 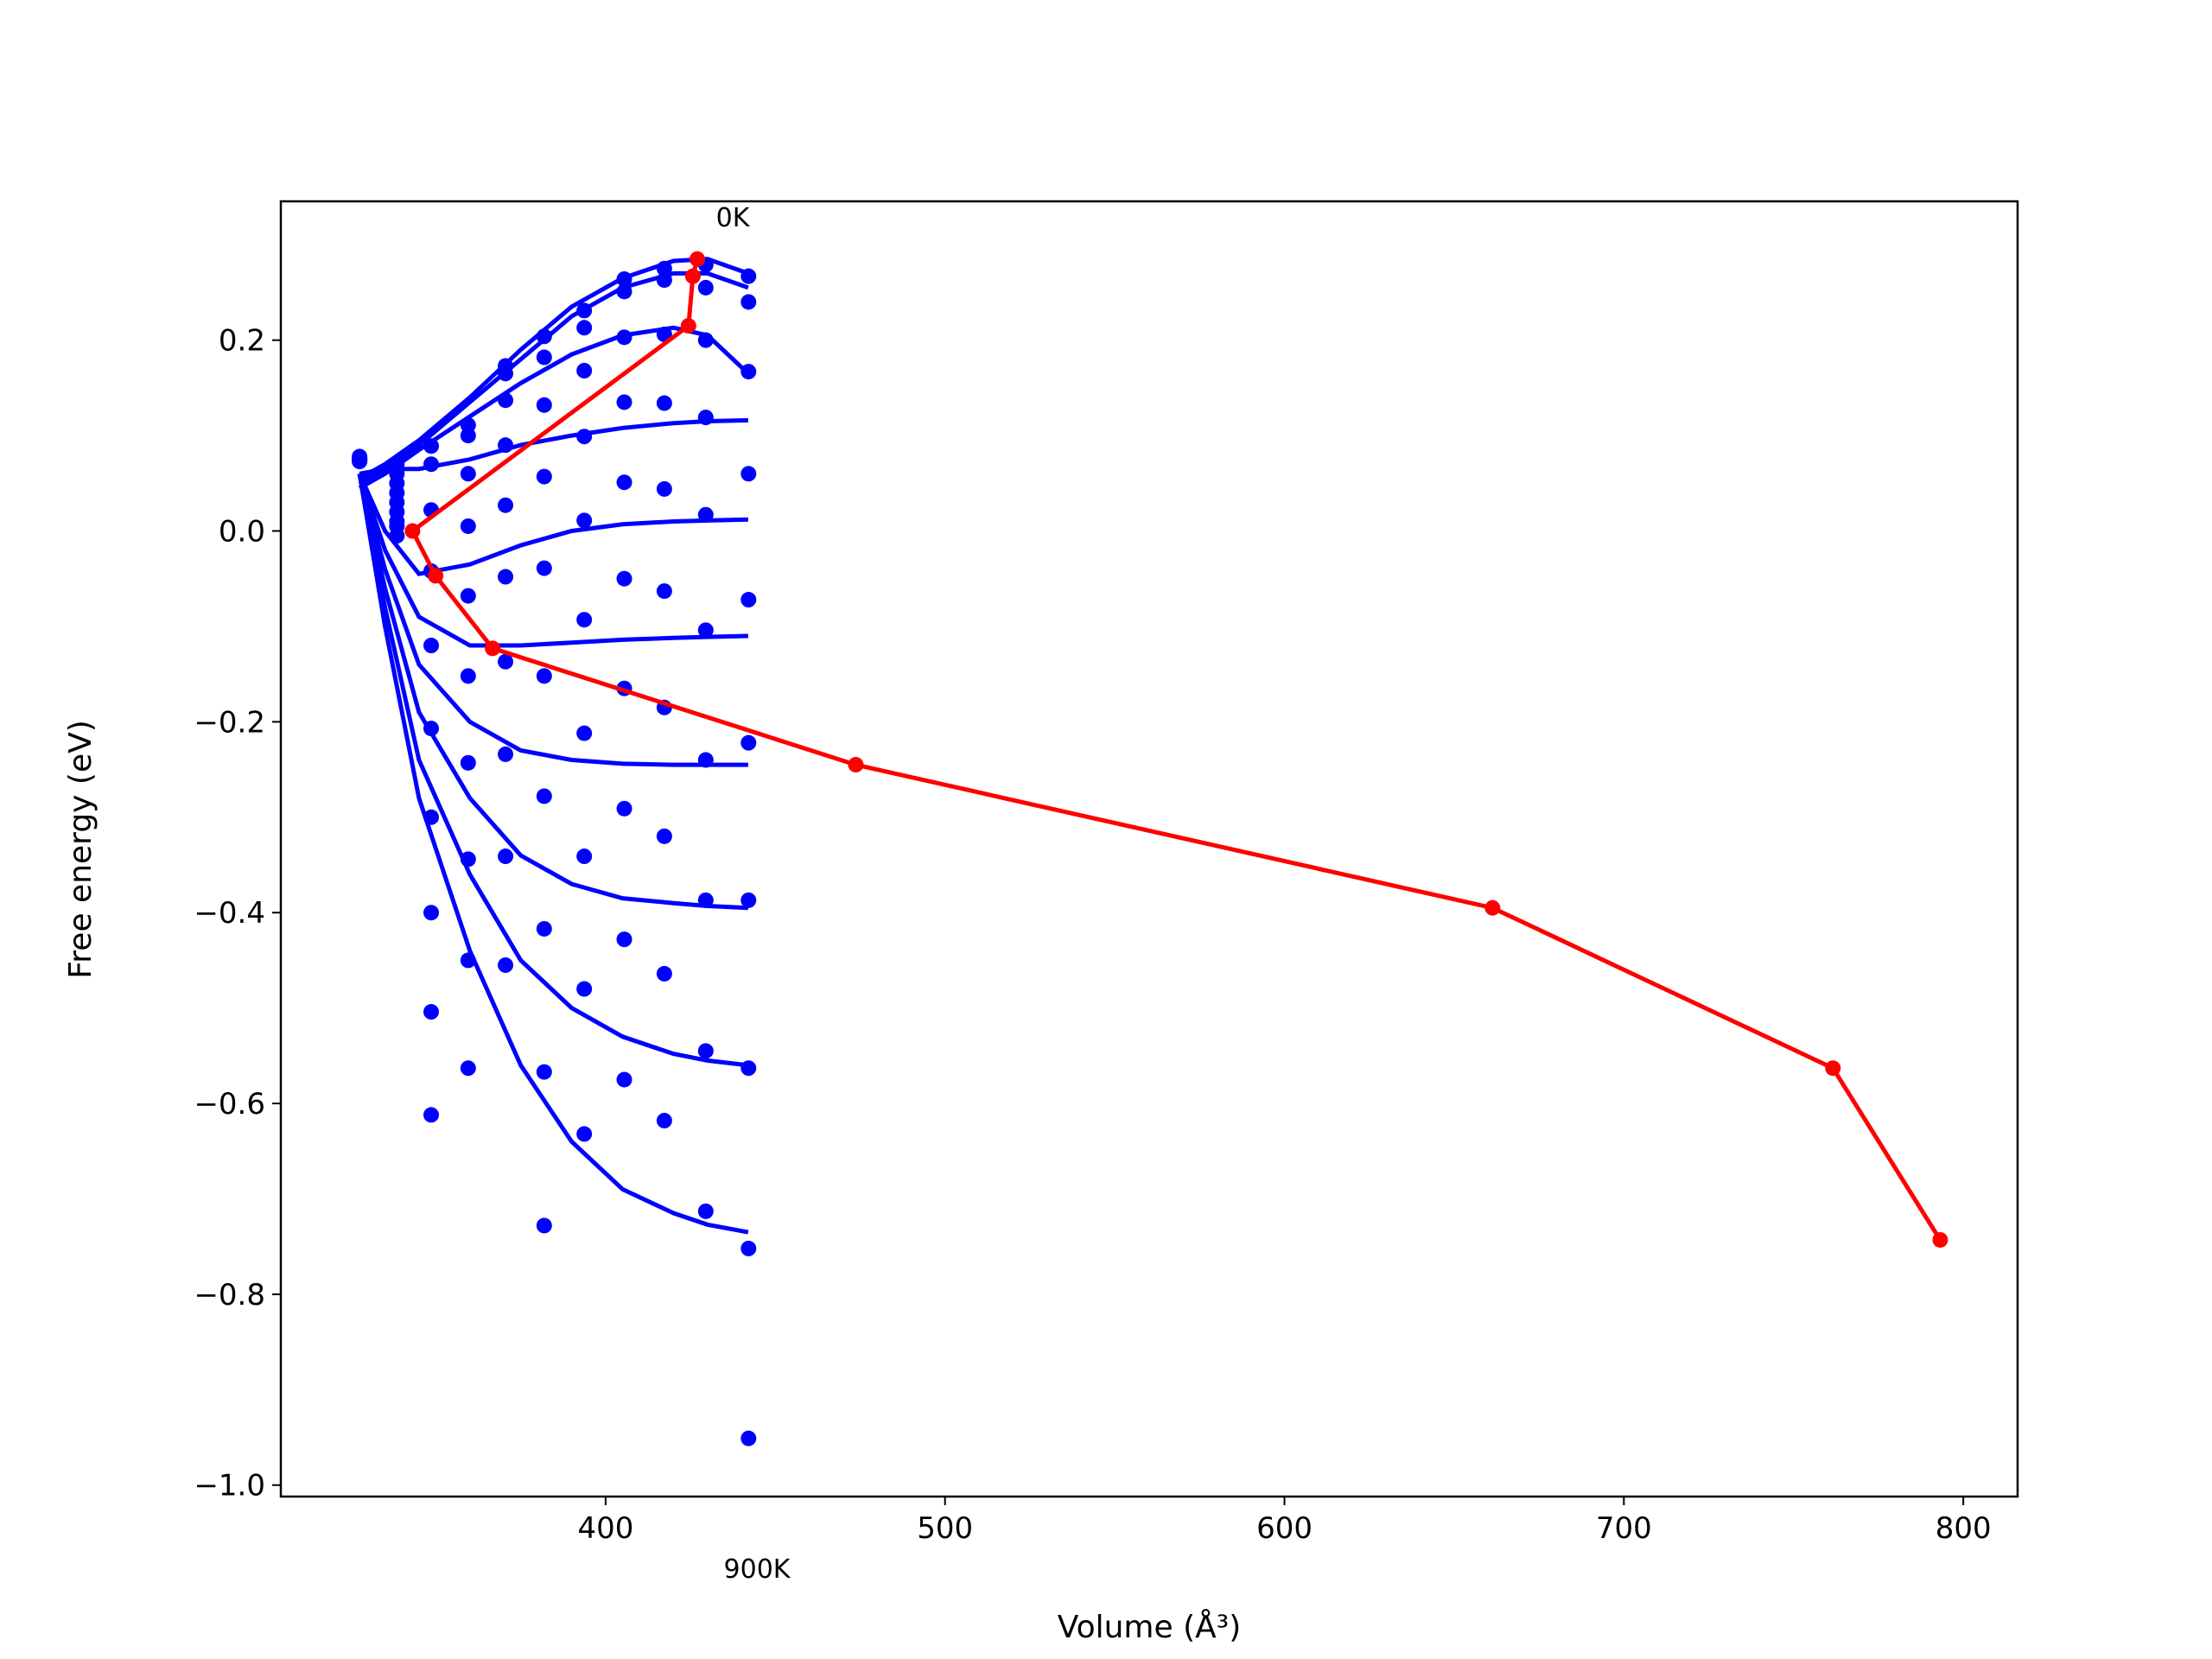 I want to click on y-tick-label: −0.8, so click(x=230, y=1295).